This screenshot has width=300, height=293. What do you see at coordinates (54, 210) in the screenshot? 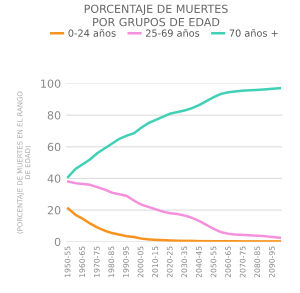
I see `y-tick-label: 20` at bounding box center [54, 210].